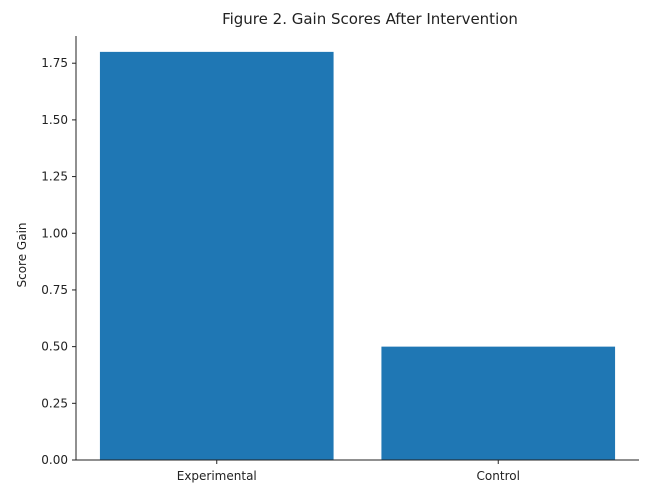 This screenshot has height=483, width=646. I want to click on y-tick-label: 1.50, so click(54, 120).